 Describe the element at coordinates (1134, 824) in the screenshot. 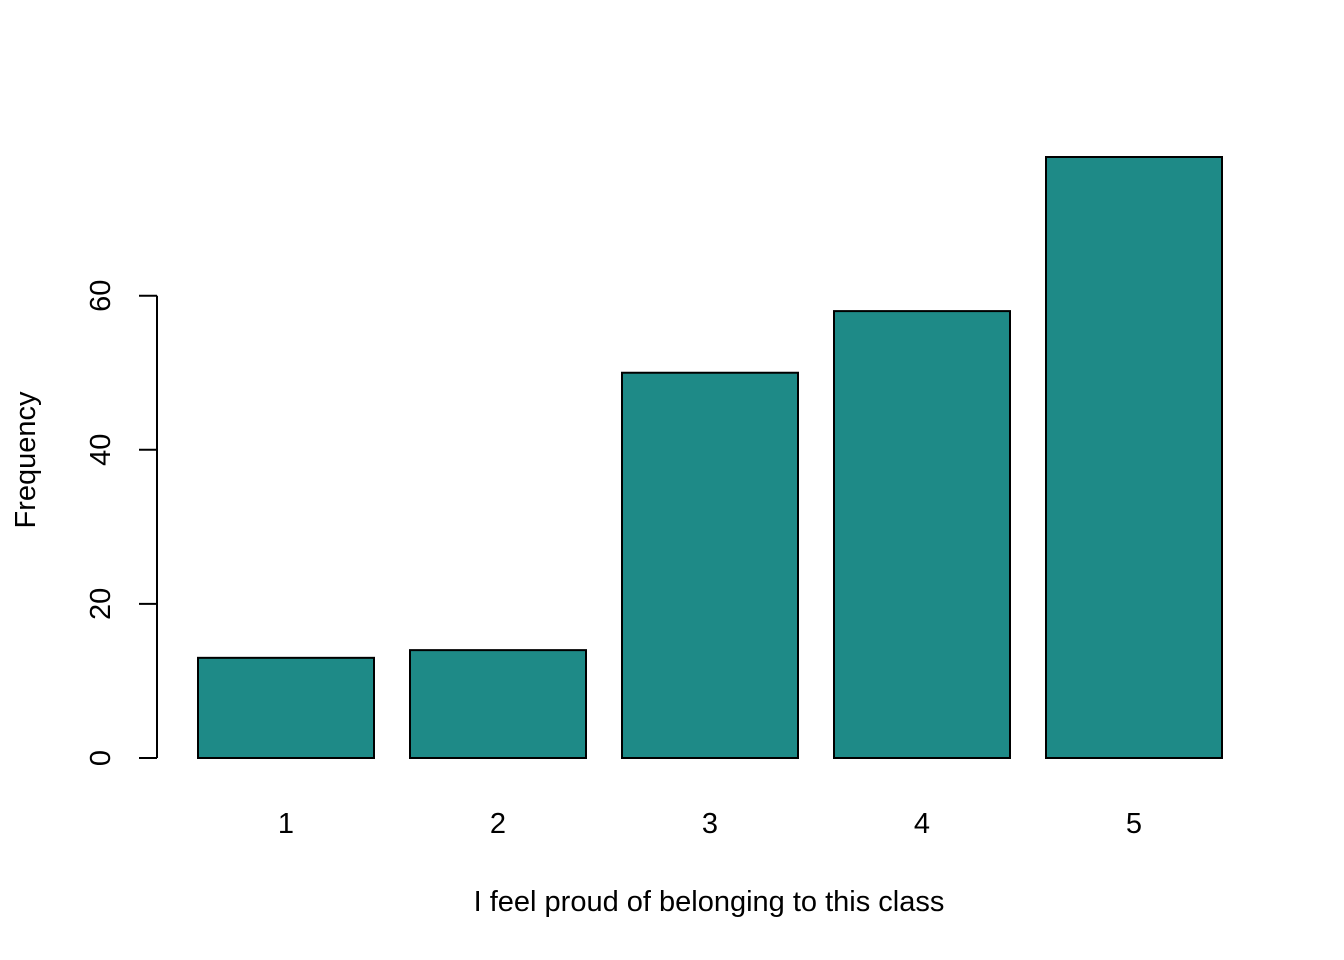

I see `x-tick-label: 5` at that location.